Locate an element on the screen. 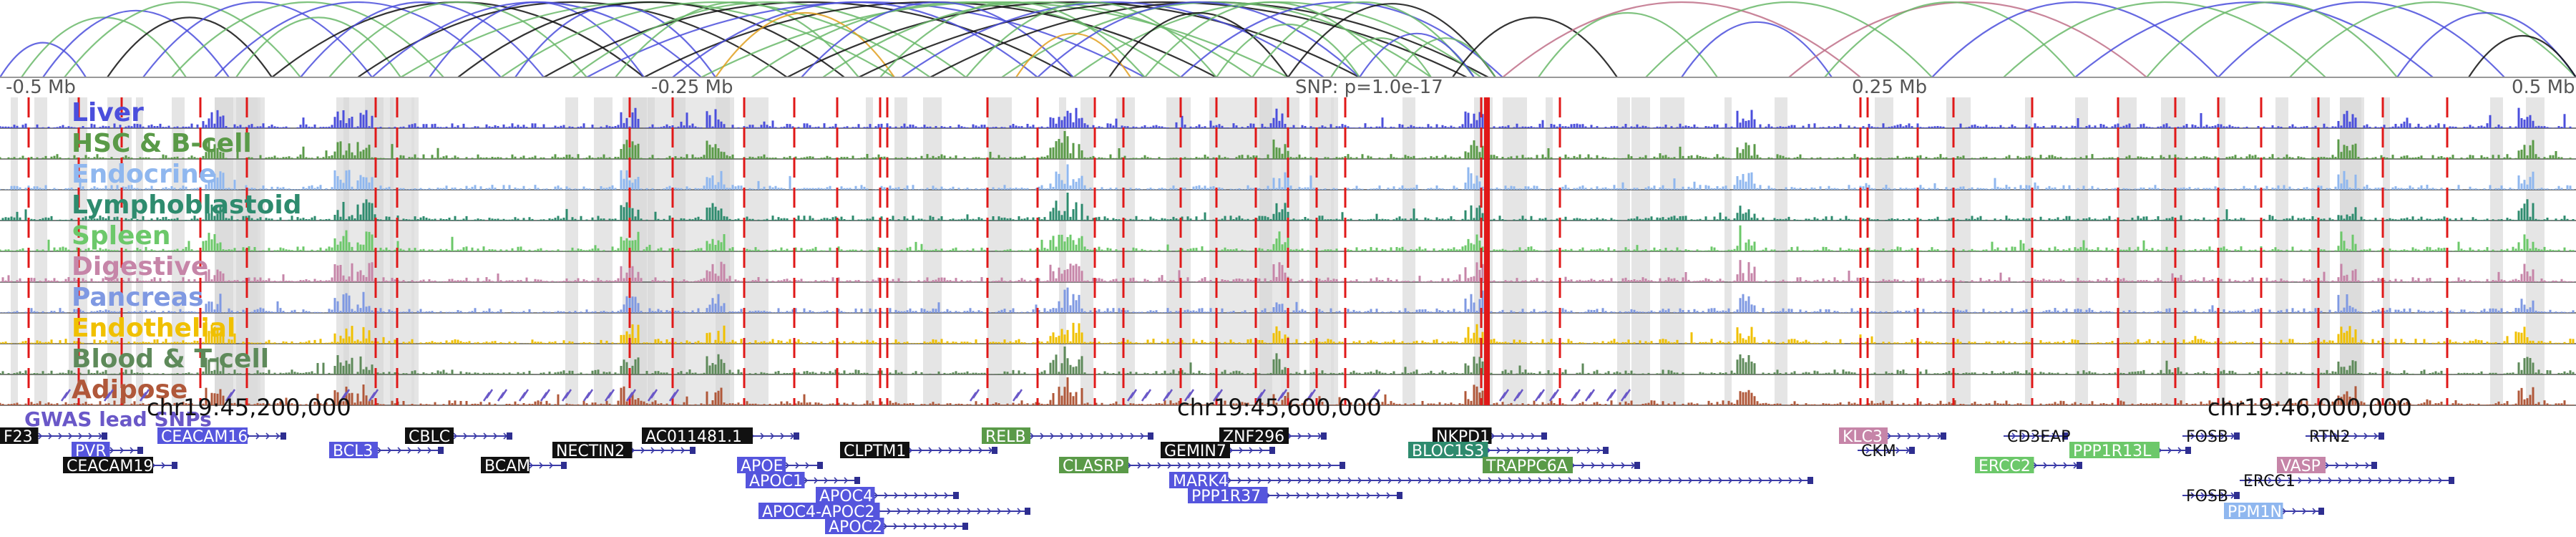  gene-annotation: RELB is located at coordinates (1067, 436).